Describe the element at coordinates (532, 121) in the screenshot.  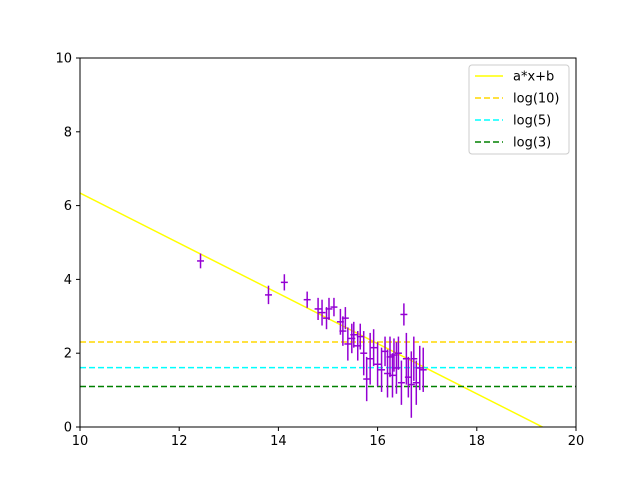
I see `legend-label: log(5)` at that location.